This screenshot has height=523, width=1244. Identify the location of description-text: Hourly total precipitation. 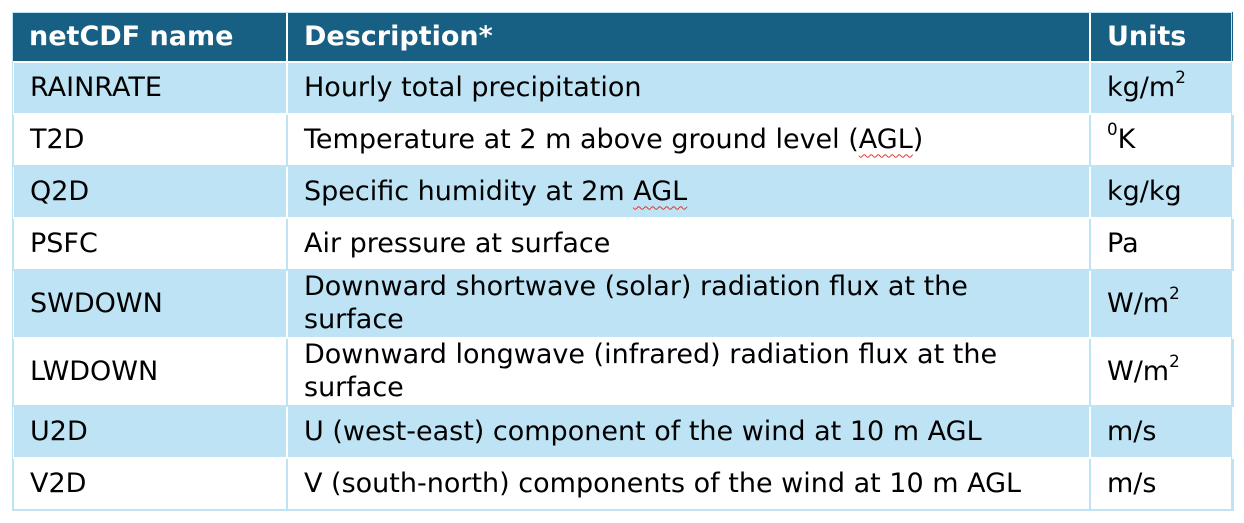
(473, 87).